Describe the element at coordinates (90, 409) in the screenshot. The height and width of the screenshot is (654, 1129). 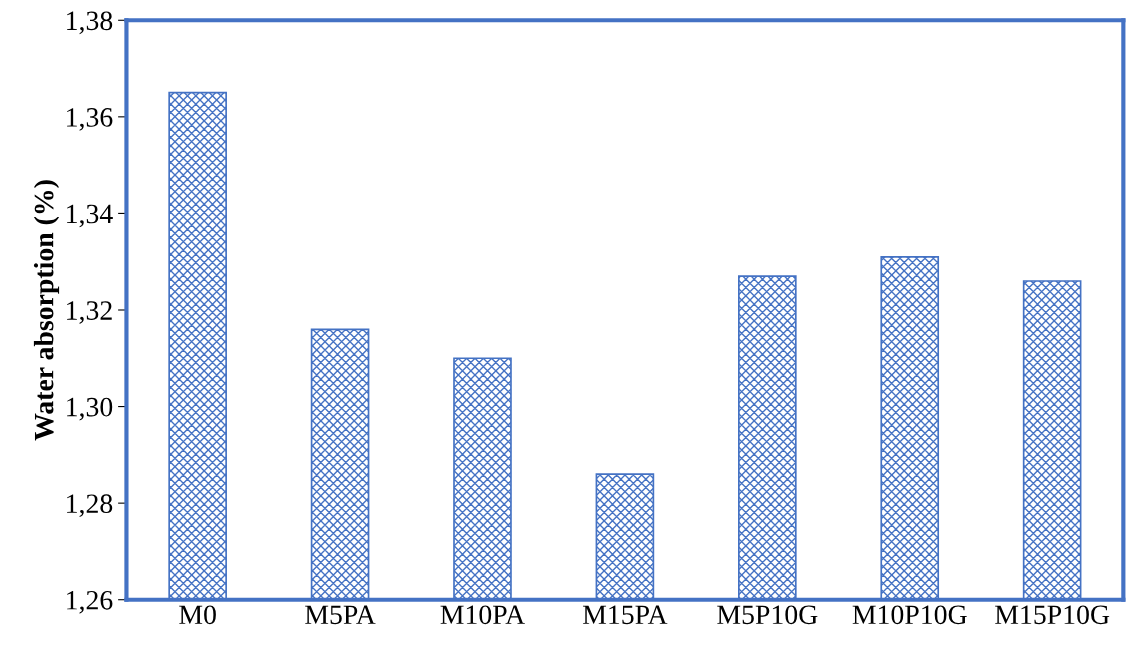
I see `y-tick-label: 1,30` at that location.